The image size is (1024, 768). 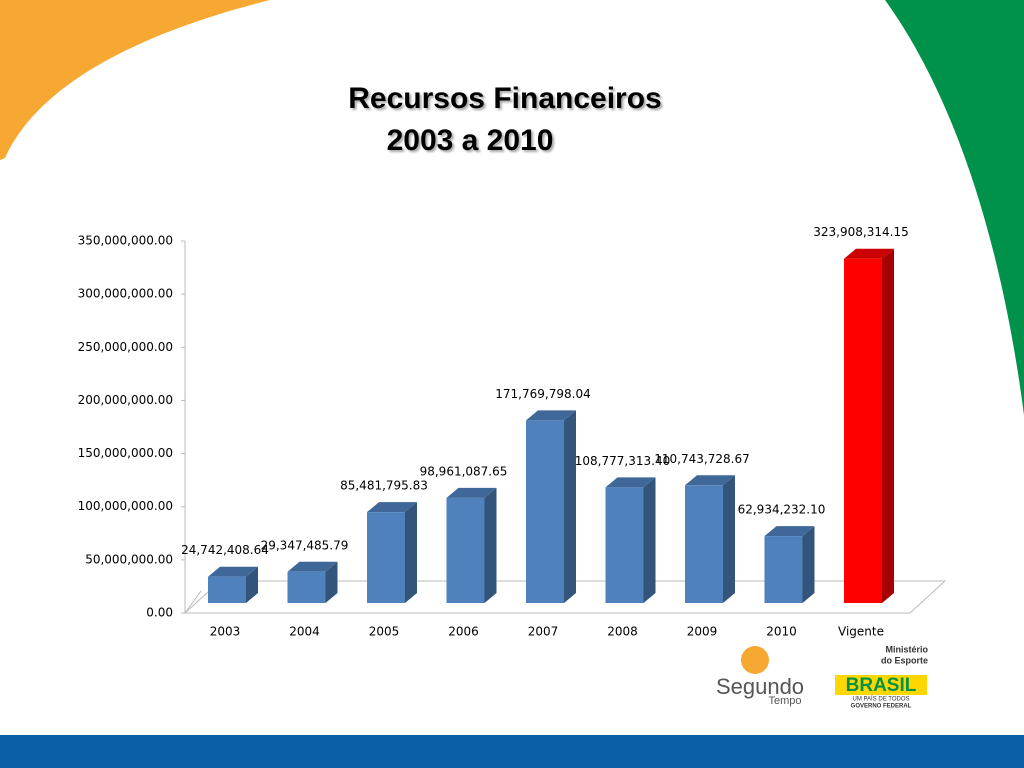 What do you see at coordinates (622, 461) in the screenshot?
I see `value-label: 108,777,313.40` at bounding box center [622, 461].